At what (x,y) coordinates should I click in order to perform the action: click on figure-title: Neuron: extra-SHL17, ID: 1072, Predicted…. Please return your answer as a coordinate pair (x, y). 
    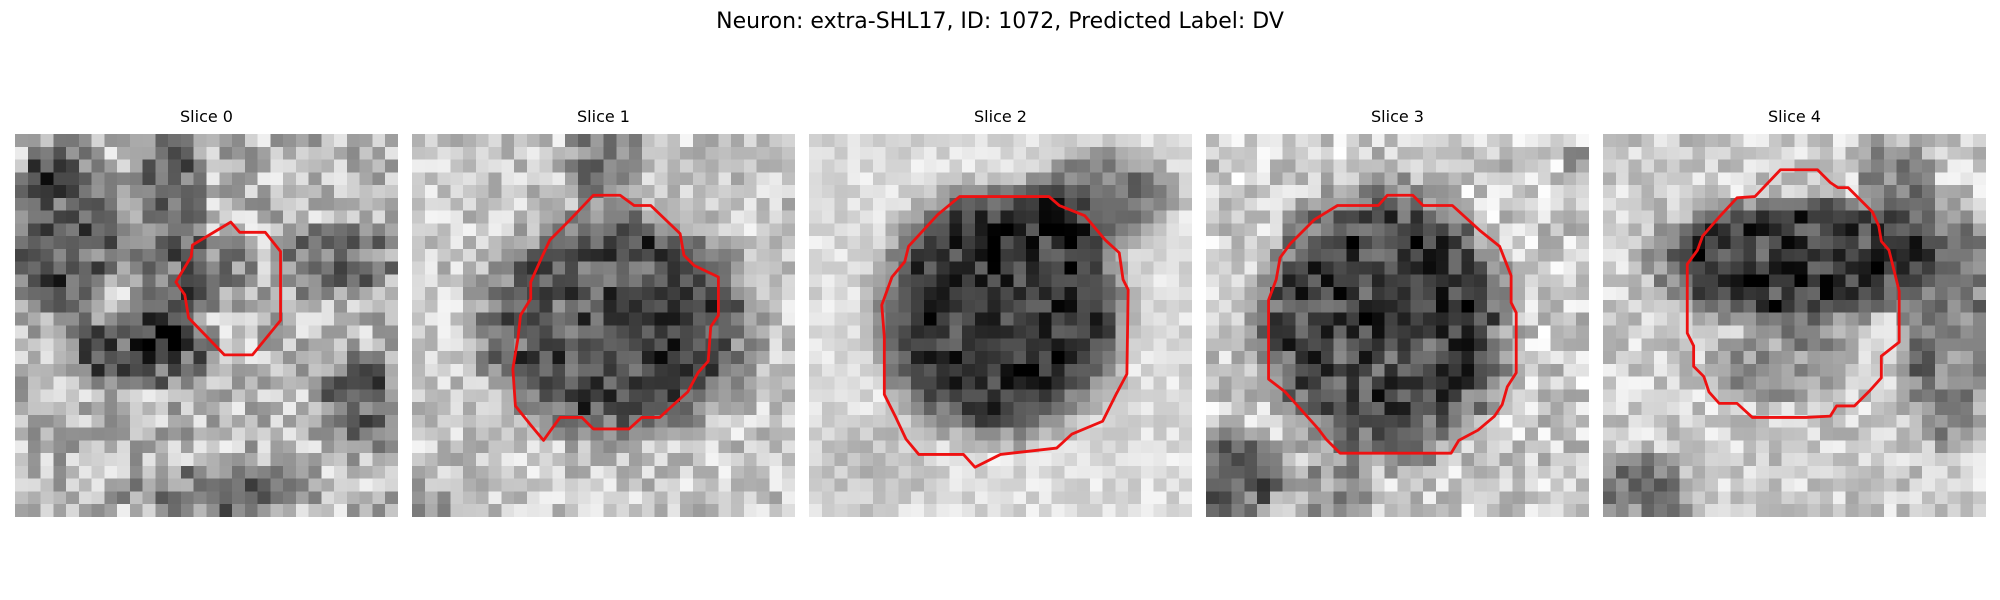
    Looking at the image, I should click on (1000, 21).